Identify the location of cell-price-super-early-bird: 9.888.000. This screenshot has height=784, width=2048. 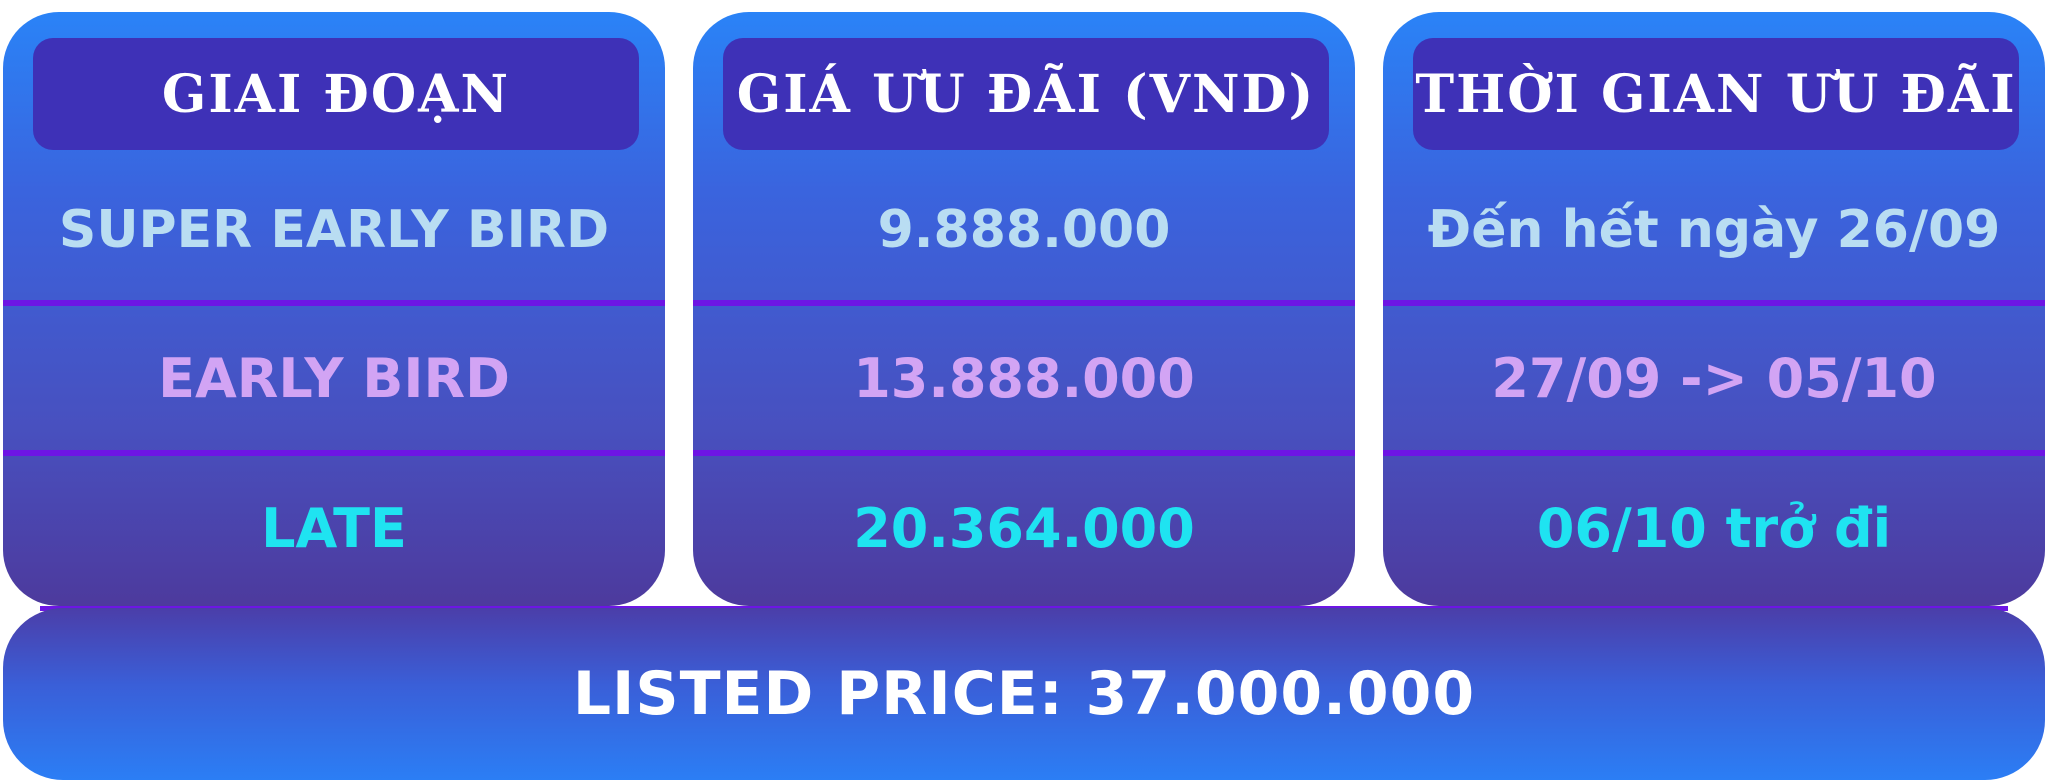
(1024, 230).